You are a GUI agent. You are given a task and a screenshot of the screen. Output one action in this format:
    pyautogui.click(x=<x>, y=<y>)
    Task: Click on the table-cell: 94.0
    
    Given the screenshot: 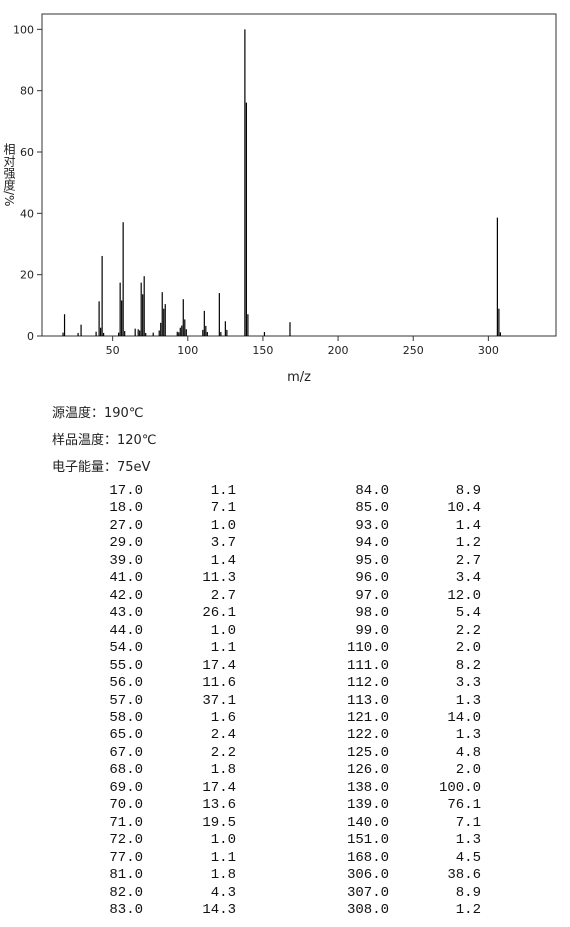 What is the action you would take?
    pyautogui.click(x=372, y=543)
    